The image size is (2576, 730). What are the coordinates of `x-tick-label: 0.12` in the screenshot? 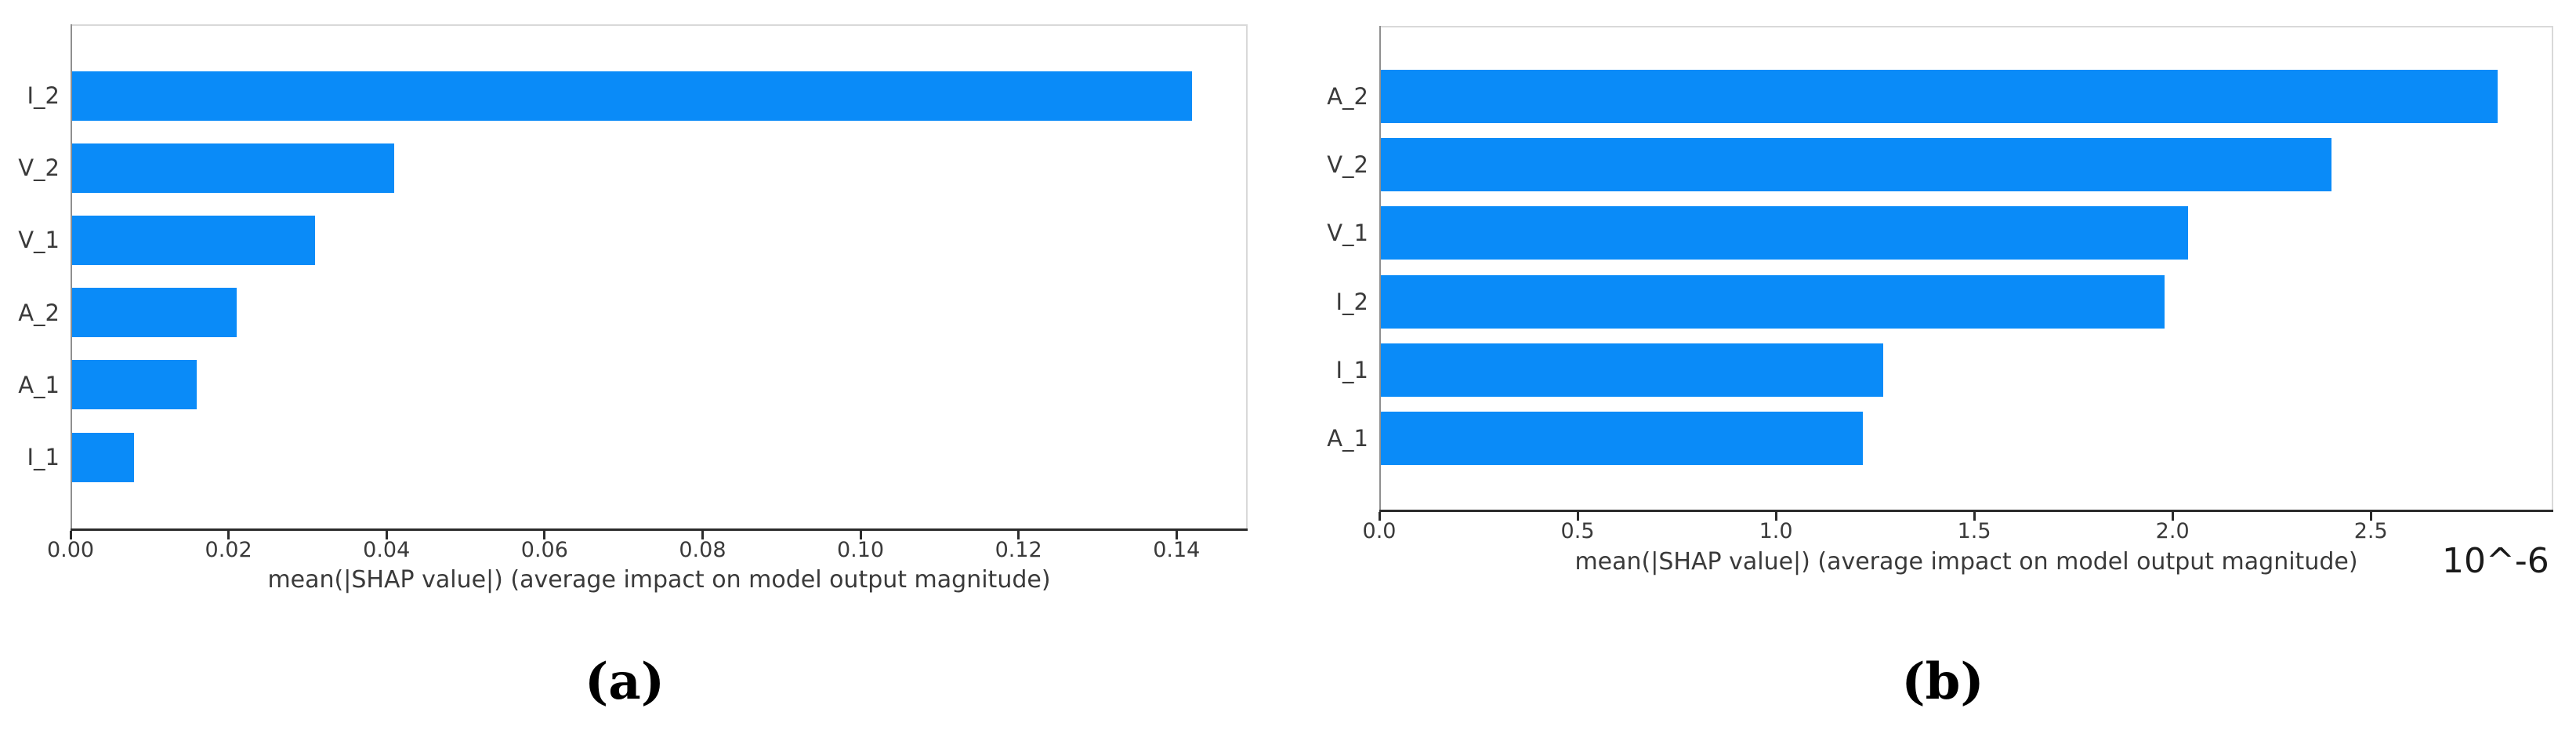 It's located at (1018, 550).